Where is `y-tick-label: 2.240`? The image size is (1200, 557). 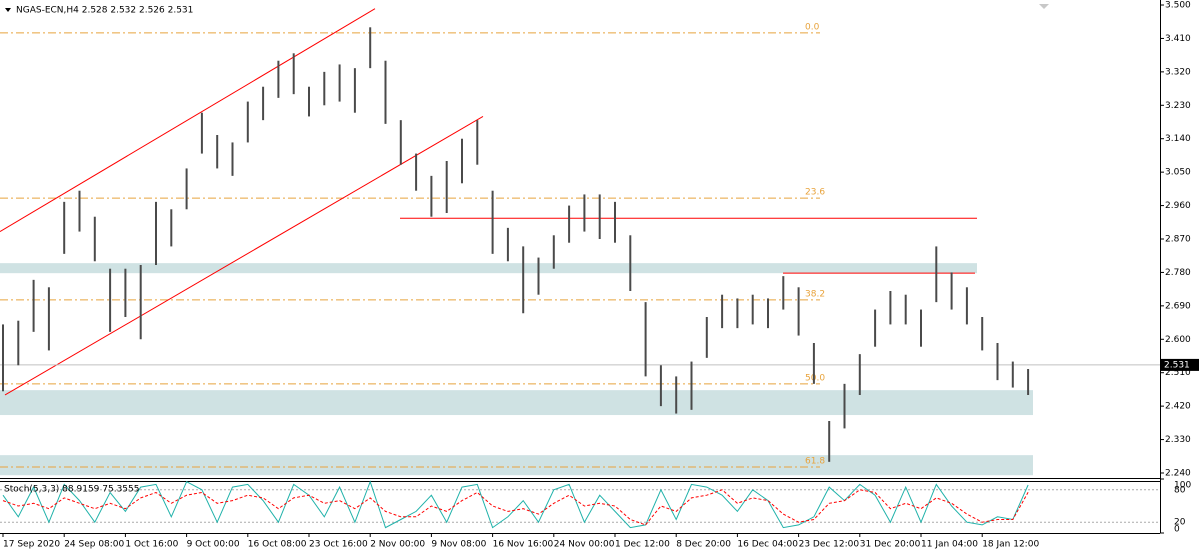 y-tick-label: 2.240 is located at coordinates (1178, 473).